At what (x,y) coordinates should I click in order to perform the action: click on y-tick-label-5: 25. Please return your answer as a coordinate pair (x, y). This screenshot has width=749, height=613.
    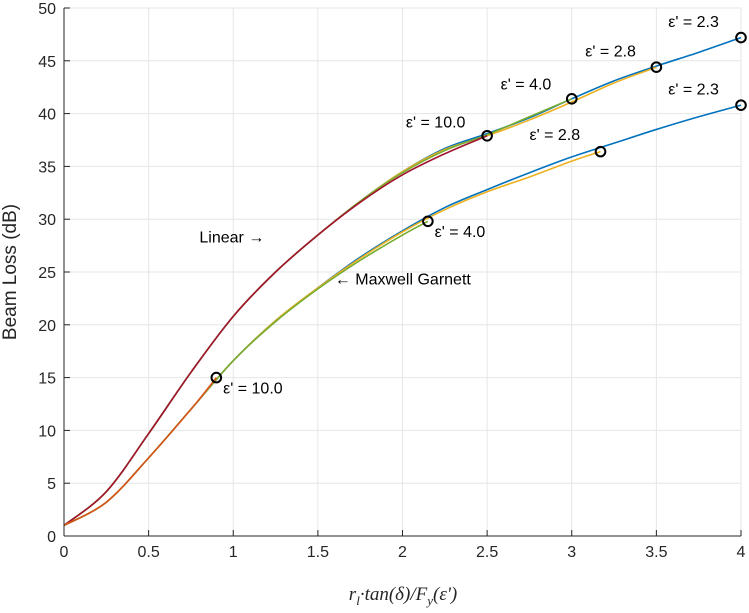
    Looking at the image, I should click on (47, 273).